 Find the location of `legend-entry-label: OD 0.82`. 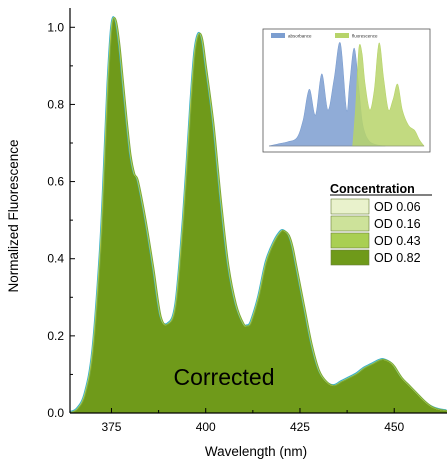

legend-entry-label: OD 0.82 is located at coordinates (397, 258).